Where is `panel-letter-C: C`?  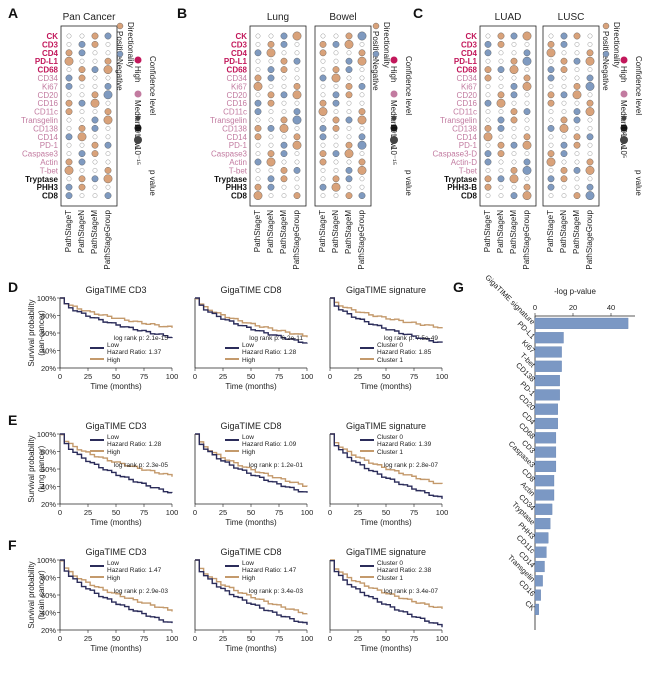
panel-letter-C: C is located at coordinates (418, 13).